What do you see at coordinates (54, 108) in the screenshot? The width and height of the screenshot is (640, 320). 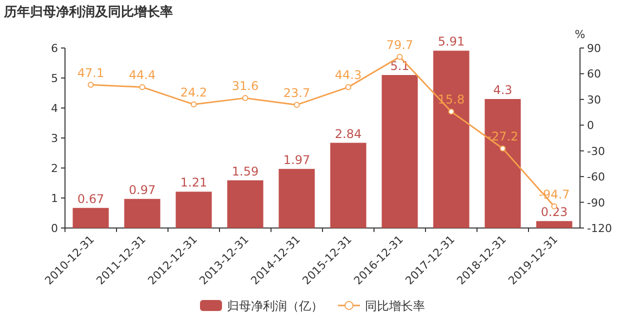 I see `y-tick-label: 4` at bounding box center [54, 108].